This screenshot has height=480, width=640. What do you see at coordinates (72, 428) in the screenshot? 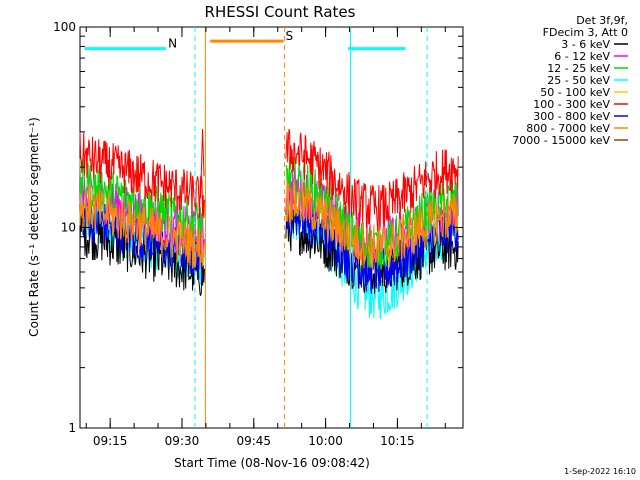
I see `y-tick-label: 1` at bounding box center [72, 428].